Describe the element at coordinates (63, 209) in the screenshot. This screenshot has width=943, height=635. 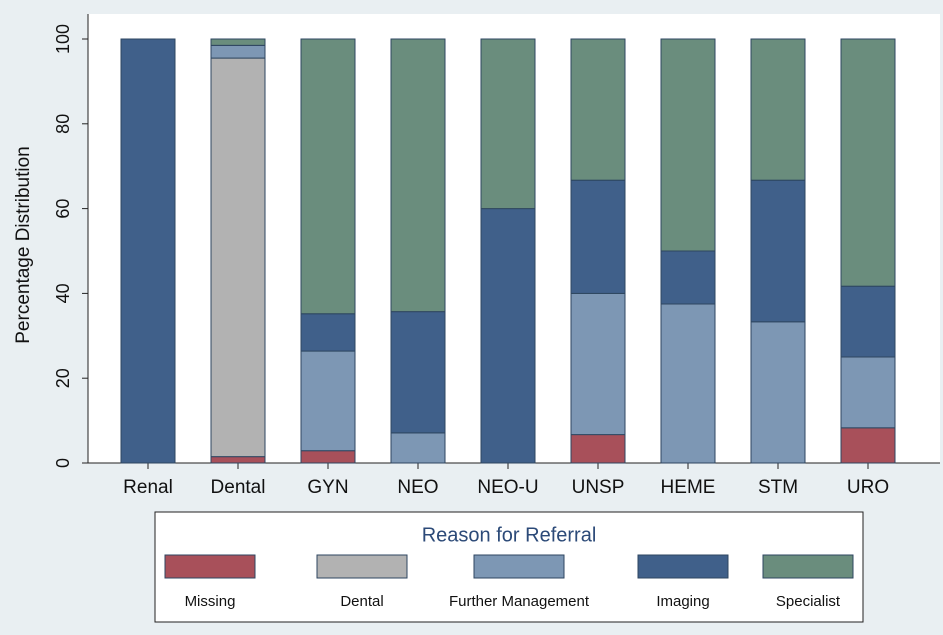
I see `y-tick-label: 60` at that location.